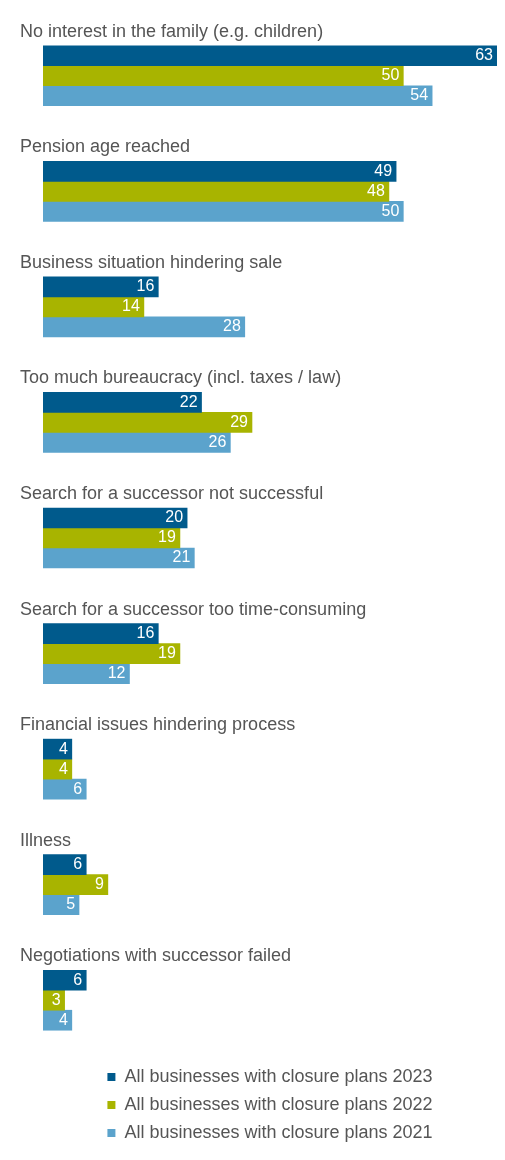  Describe the element at coordinates (131, 306) in the screenshot. I see `data-label: 14` at that location.